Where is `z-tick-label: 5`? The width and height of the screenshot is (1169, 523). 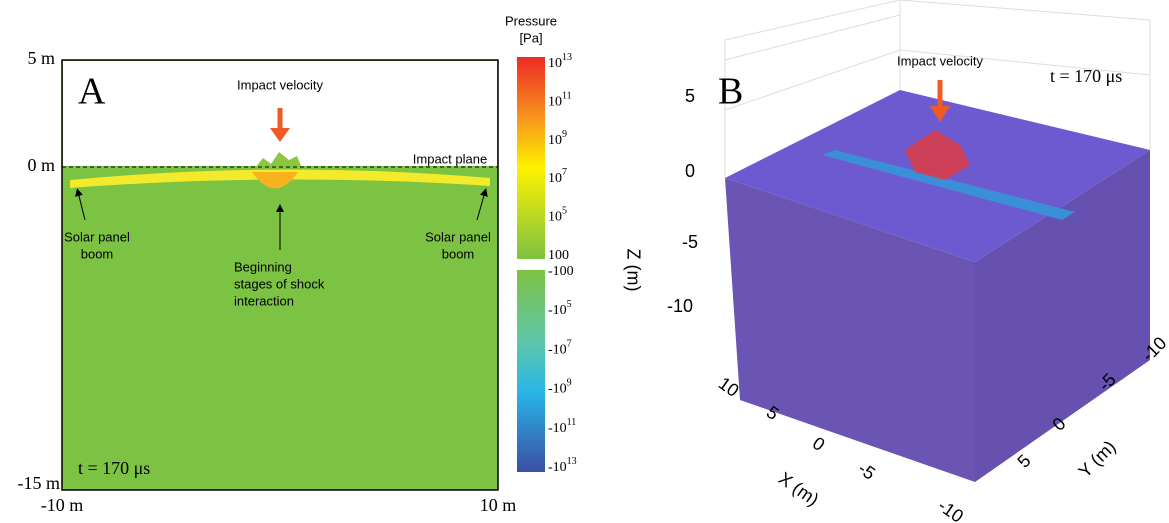
z-tick-label: 5 is located at coordinates (690, 96).